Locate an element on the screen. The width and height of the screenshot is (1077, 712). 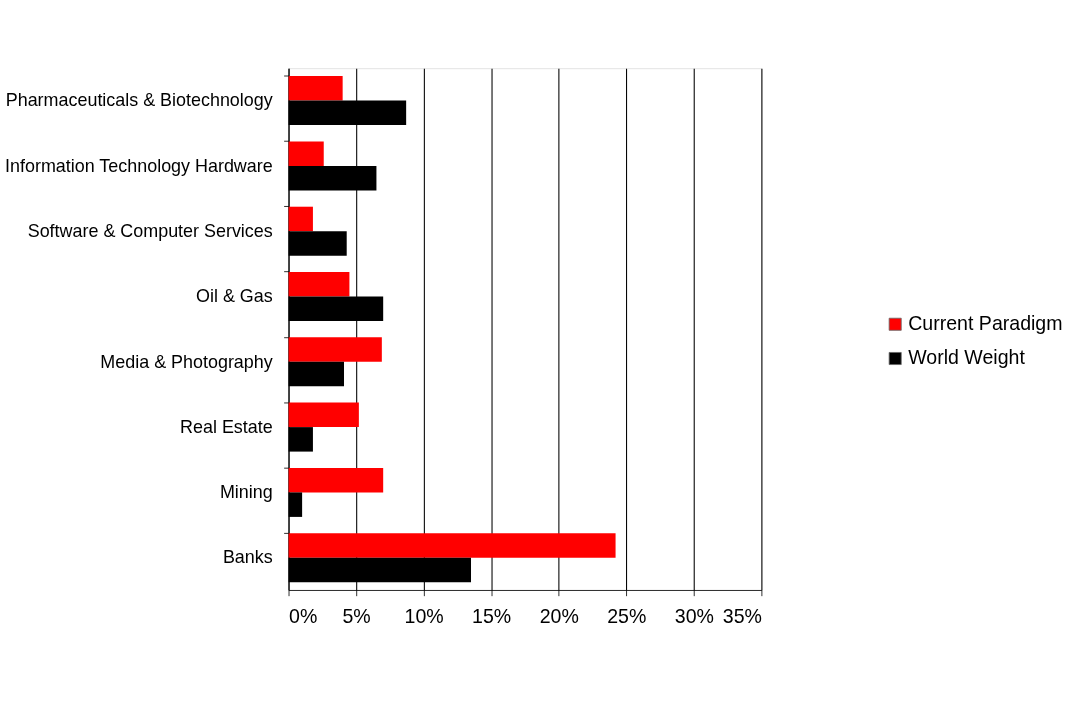
y-tick-label: Real Estate is located at coordinates (226, 426).